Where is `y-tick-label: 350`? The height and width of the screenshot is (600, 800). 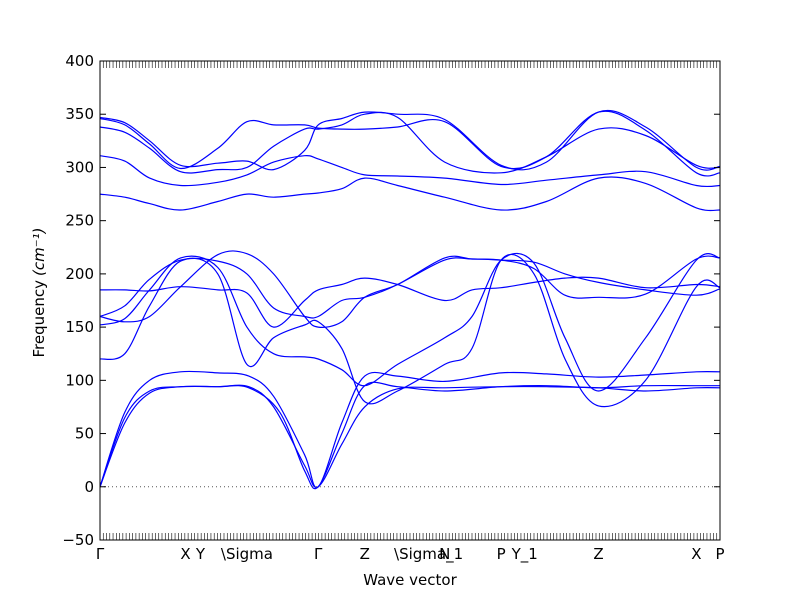 y-tick-label: 350 is located at coordinates (79, 114).